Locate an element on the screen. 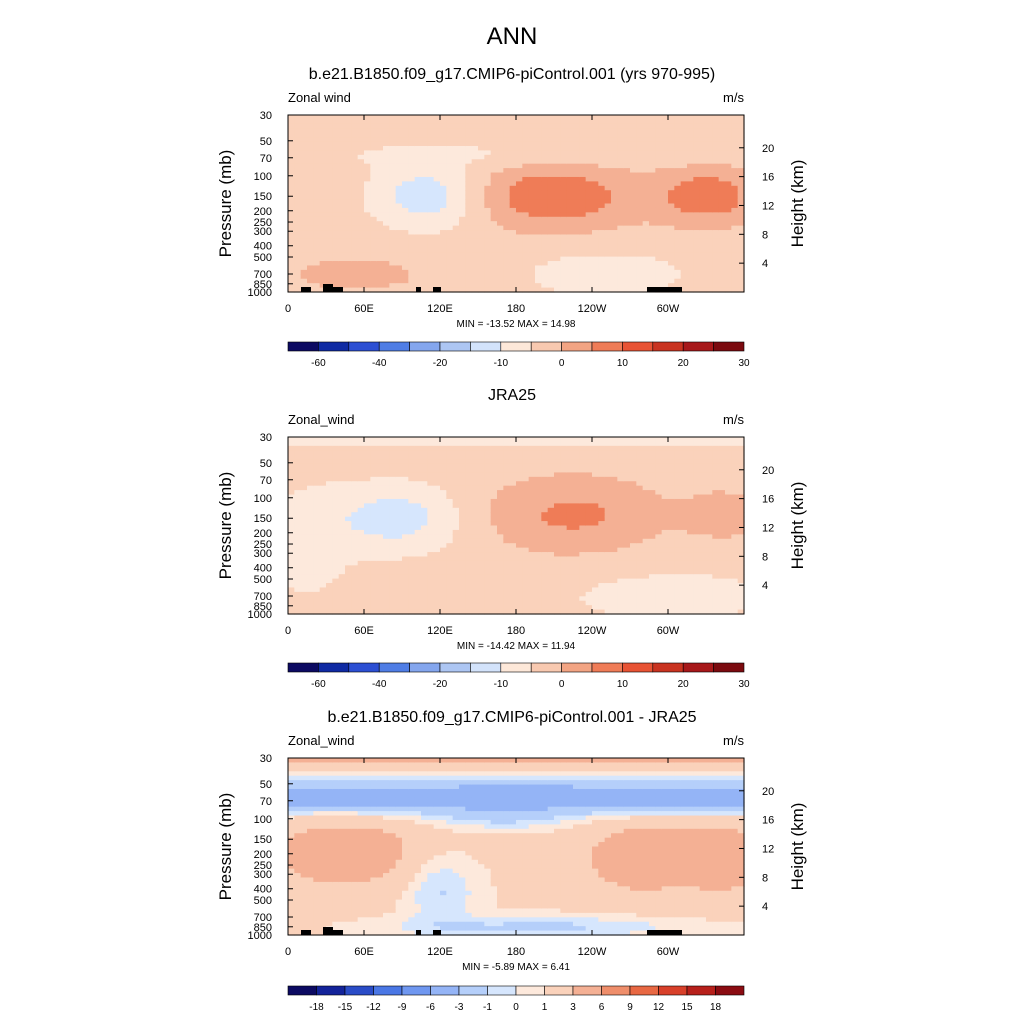 Image resolution: width=1024 pixels, height=1024 pixels. topography-block is located at coordinates (437, 289).